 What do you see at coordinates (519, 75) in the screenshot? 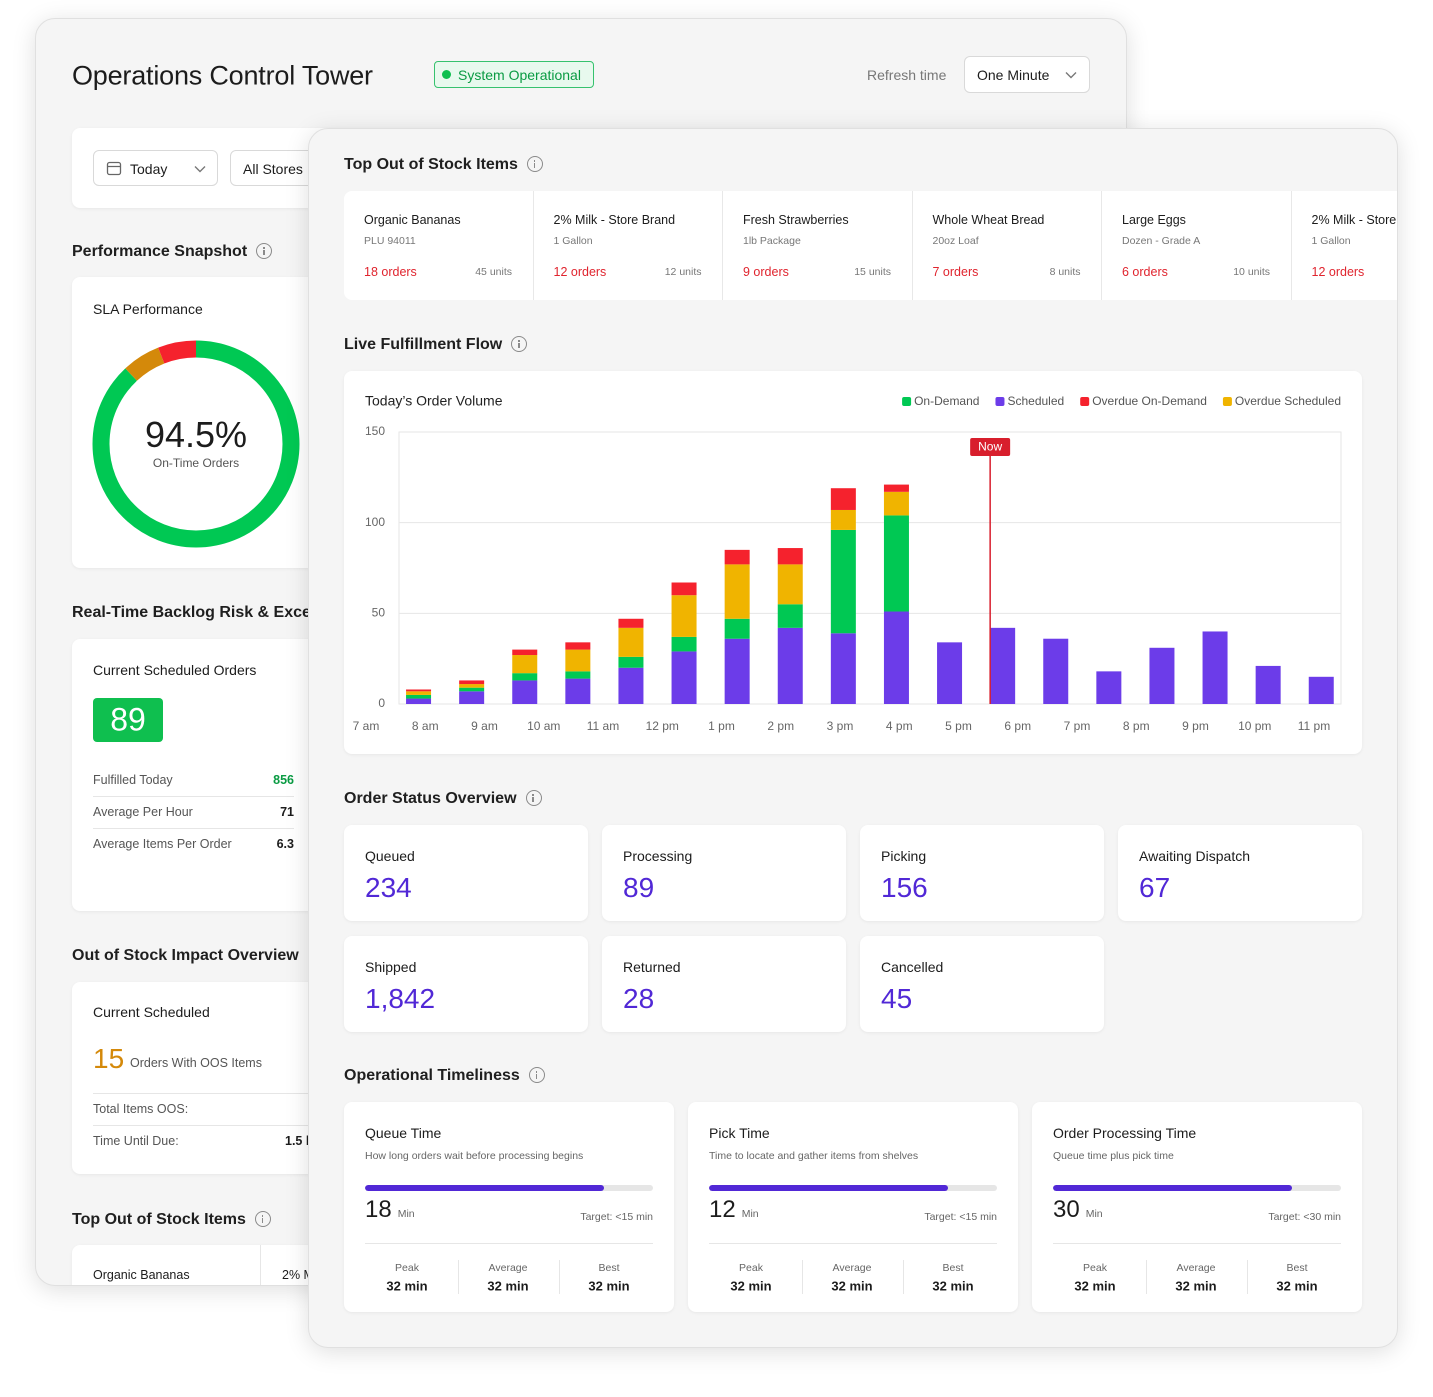
I see `status-text: System Operational` at bounding box center [519, 75].